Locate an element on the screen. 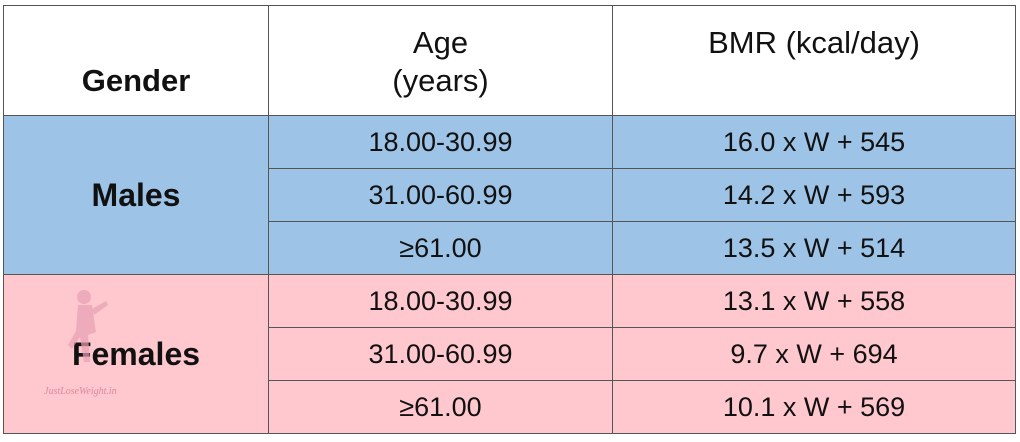  header-cell: BMR (kcal/day) is located at coordinates (814, 60).